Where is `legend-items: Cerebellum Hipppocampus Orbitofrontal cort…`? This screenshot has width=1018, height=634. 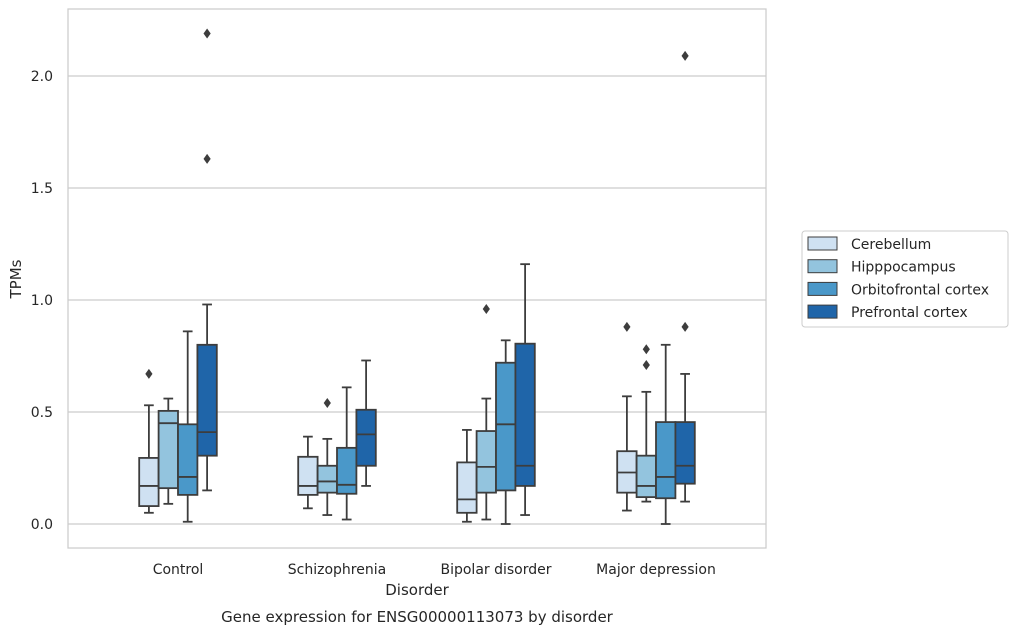
legend-items: Cerebellum Hipppocampus Orbitofrontal cort… is located at coordinates (898, 278).